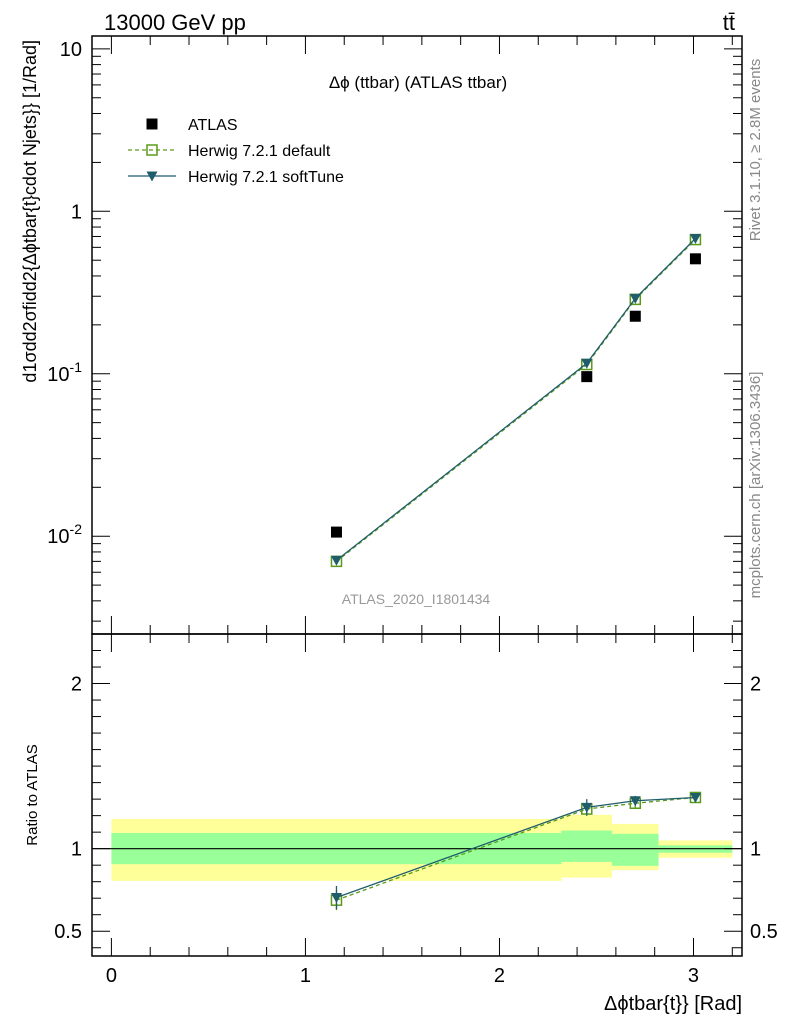  I want to click on ratio-series-layer, so click(516, 851).